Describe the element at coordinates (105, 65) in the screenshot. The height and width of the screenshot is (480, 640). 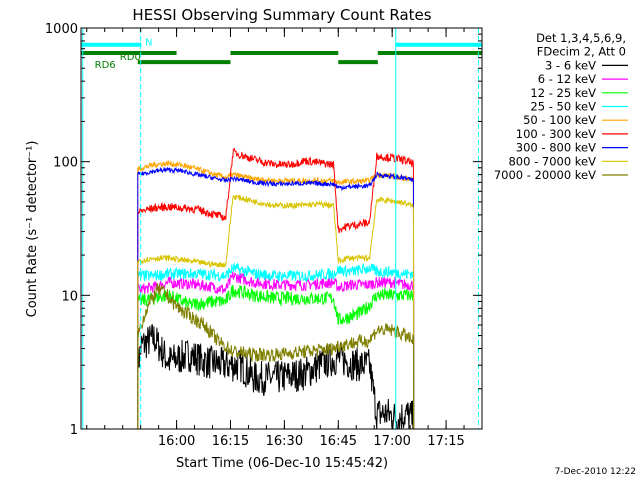
I see `state-bar-label-rd6: RD6` at that location.